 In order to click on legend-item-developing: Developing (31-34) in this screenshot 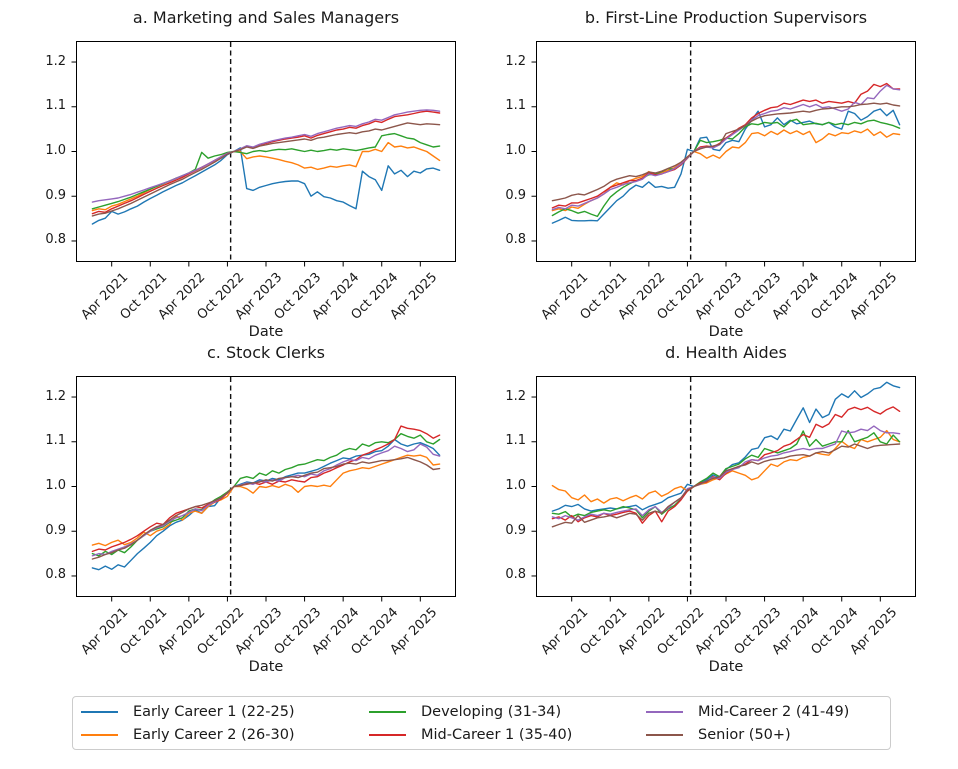, I will do `click(507, 712)`.